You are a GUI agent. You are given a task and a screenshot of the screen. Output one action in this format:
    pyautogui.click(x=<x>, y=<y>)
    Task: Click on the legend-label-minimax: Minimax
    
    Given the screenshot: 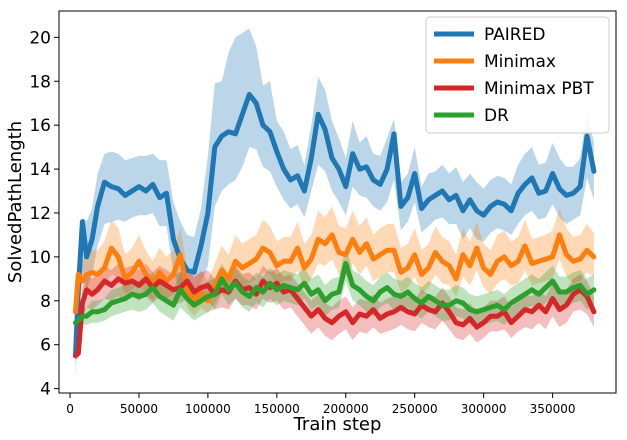 What is the action you would take?
    pyautogui.click(x=520, y=62)
    